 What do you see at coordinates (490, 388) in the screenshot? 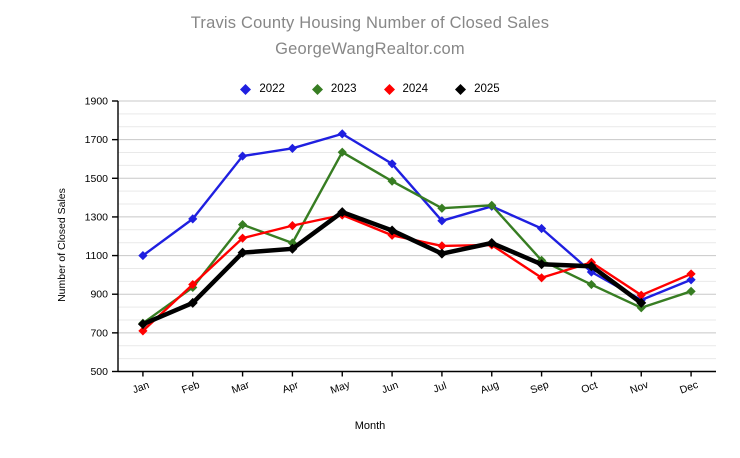
I see `x-tick-label: Aug` at bounding box center [490, 388].